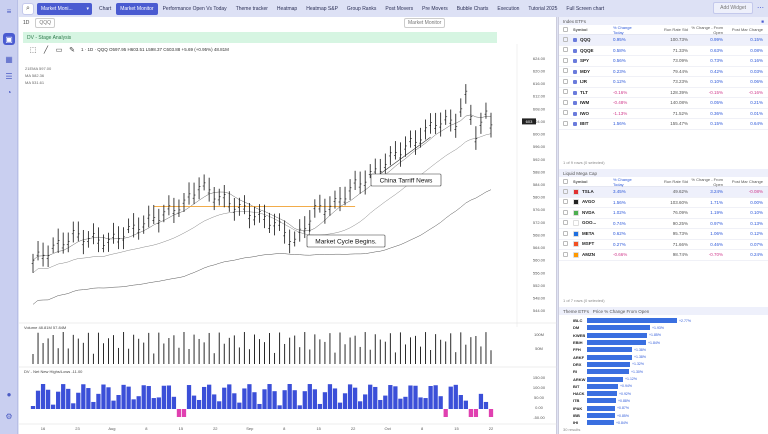 The height and width of the screenshot is (434, 768). I want to click on tab-chart: Chart, so click(105, 8).